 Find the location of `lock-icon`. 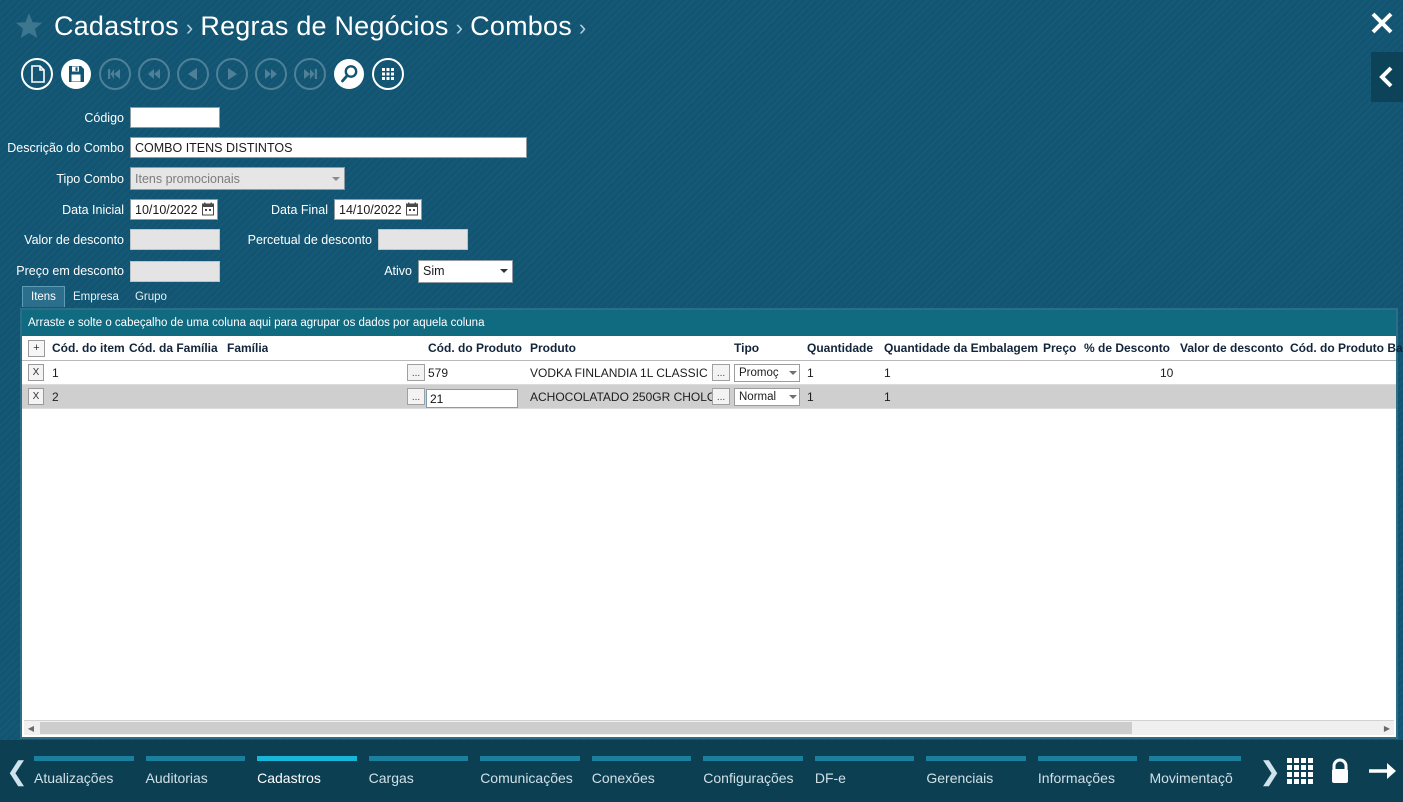

lock-icon is located at coordinates (1340, 771).